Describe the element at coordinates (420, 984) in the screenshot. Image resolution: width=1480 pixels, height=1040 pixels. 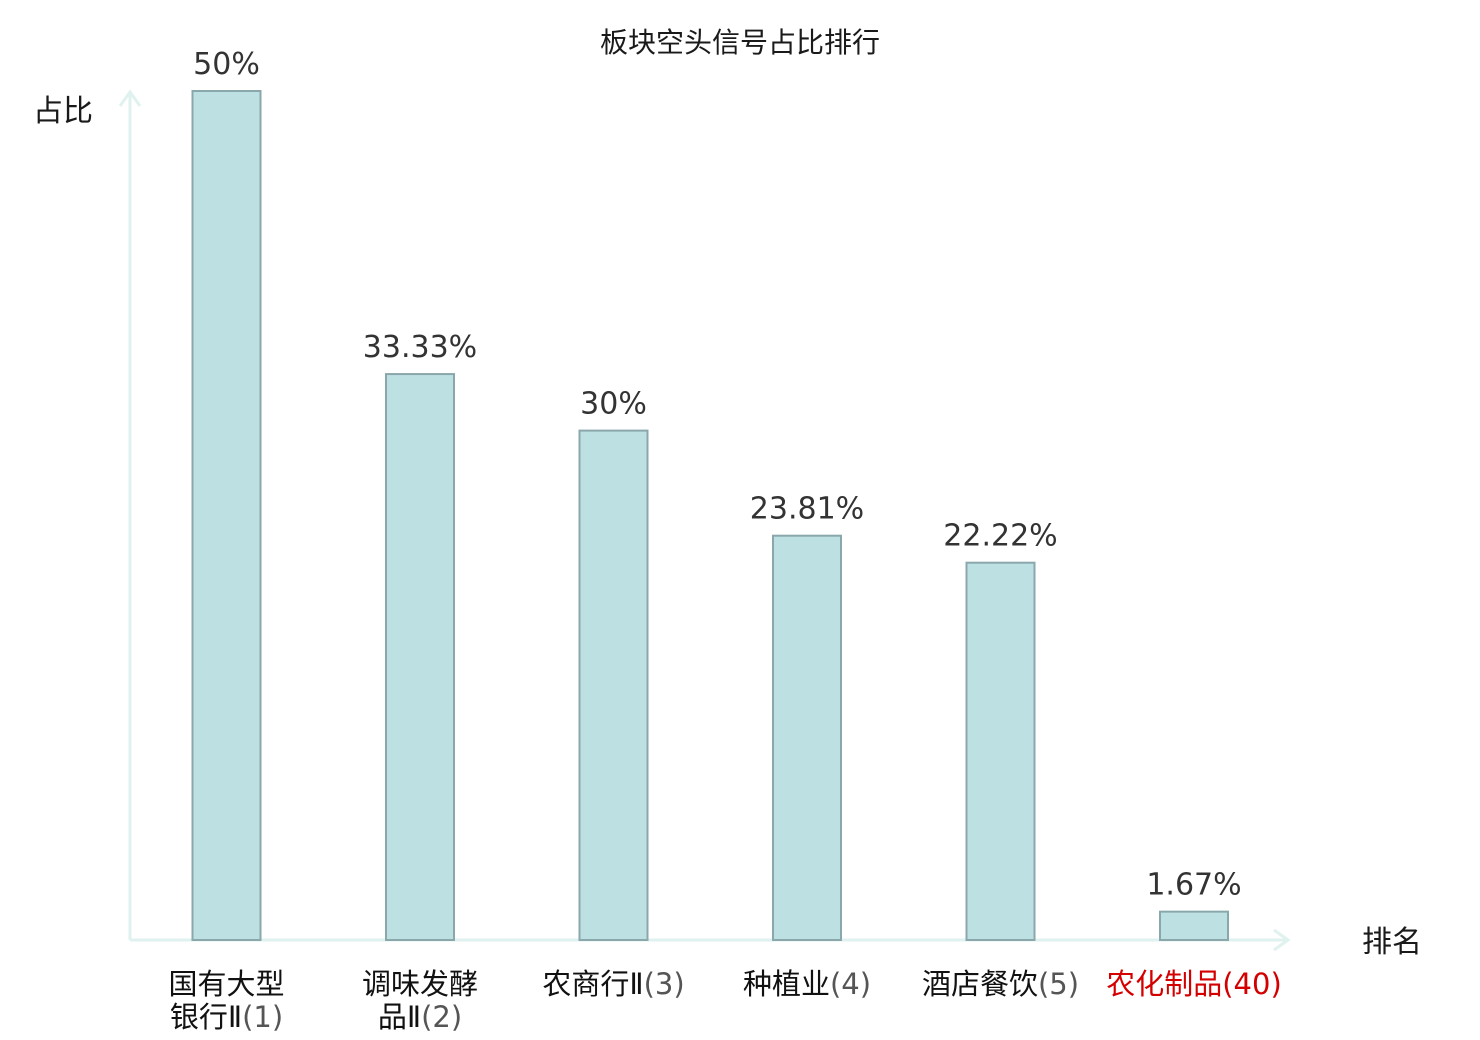
I see `category-label-line: 调味发酵` at that location.